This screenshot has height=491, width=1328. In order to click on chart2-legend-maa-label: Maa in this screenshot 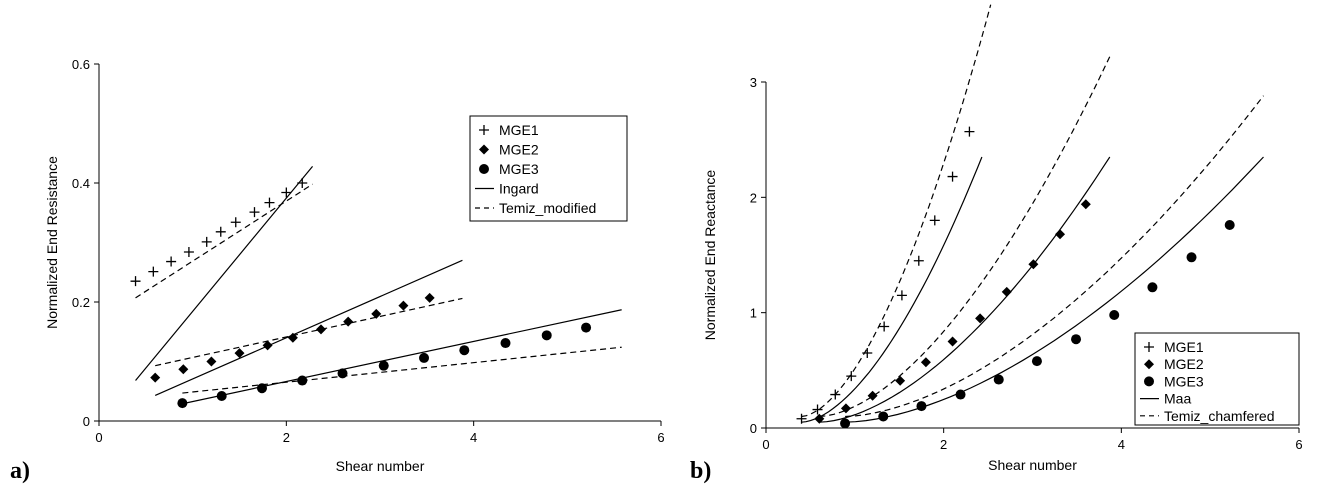, I will do `click(1177, 399)`.